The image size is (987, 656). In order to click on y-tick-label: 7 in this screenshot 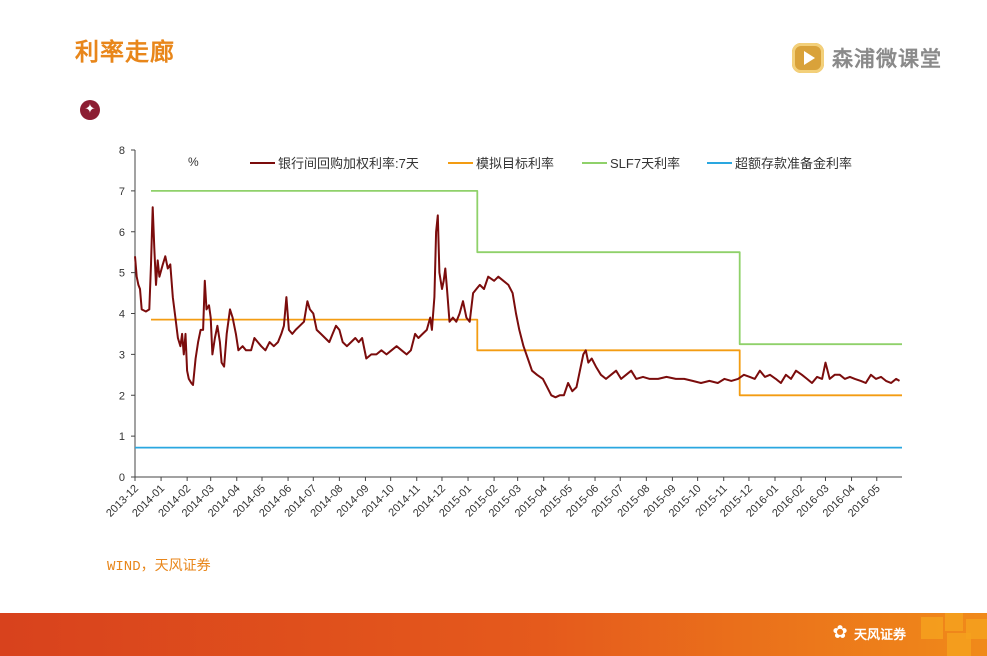, I will do `click(122, 192)`.